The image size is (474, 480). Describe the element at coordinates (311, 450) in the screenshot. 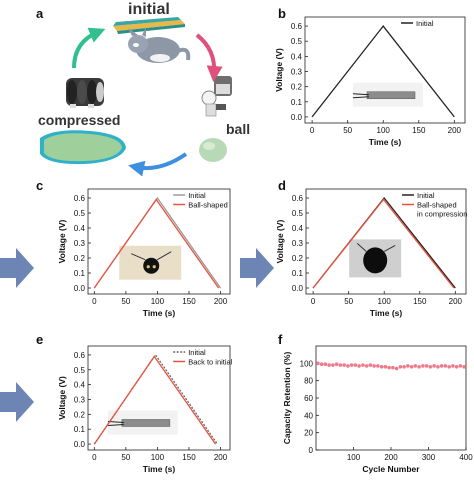

I see `y-tick-label: 0` at that location.